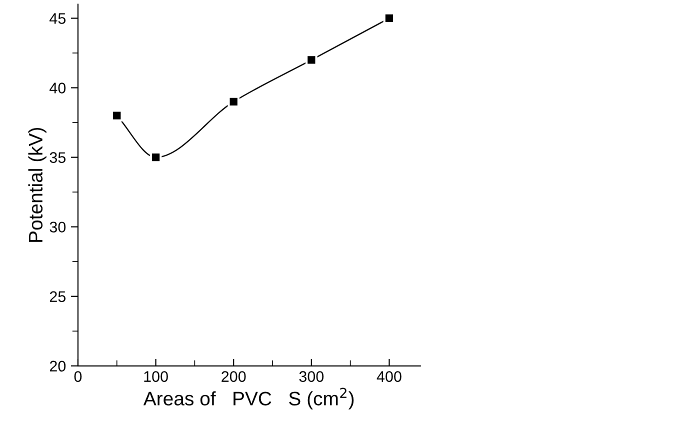  I want to click on x-tick-label: 100, so click(156, 376).